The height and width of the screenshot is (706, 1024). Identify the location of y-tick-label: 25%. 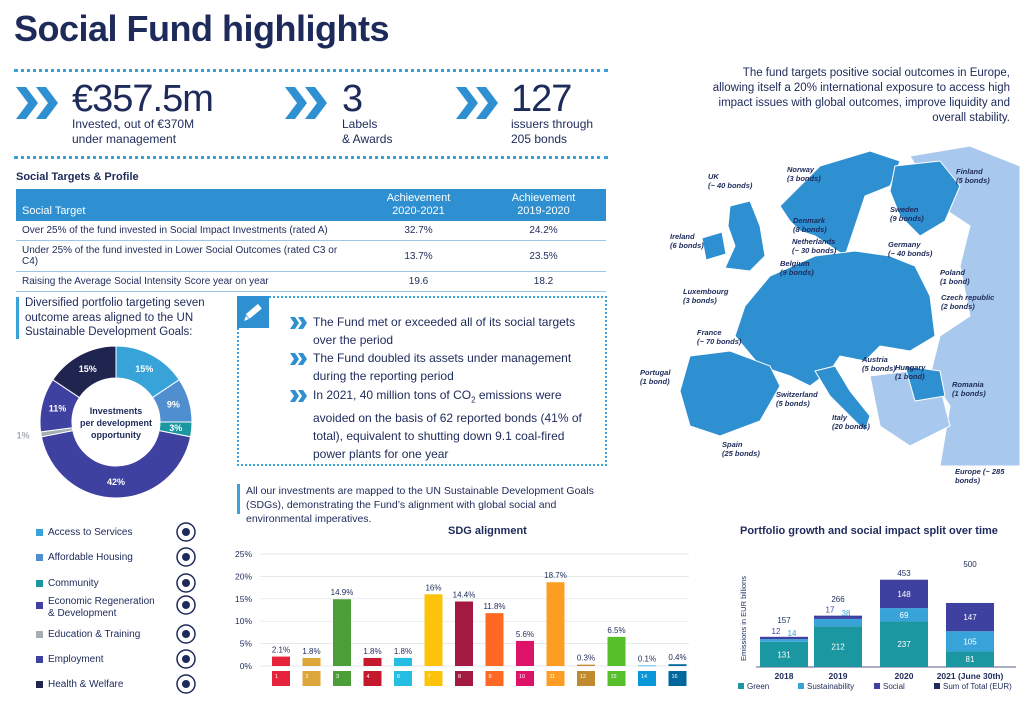
(243, 554).